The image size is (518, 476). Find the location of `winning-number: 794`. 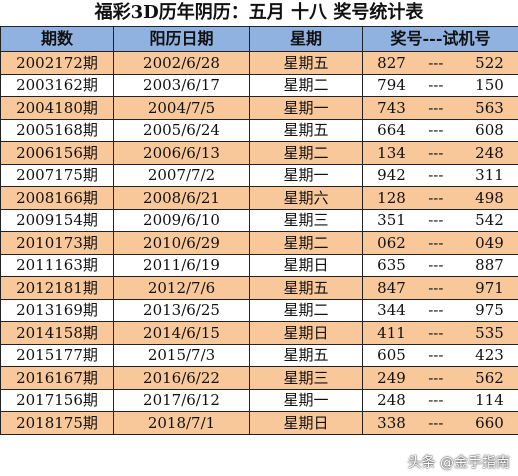

winning-number: 794 is located at coordinates (391, 85).